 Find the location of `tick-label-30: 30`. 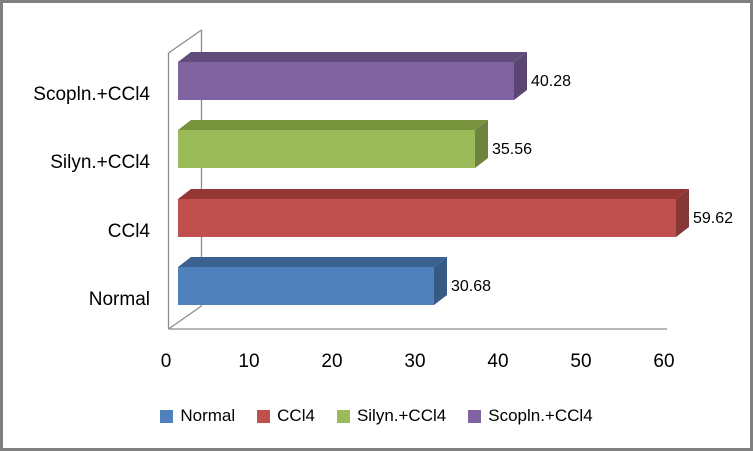

tick-label-30: 30 is located at coordinates (414, 361).